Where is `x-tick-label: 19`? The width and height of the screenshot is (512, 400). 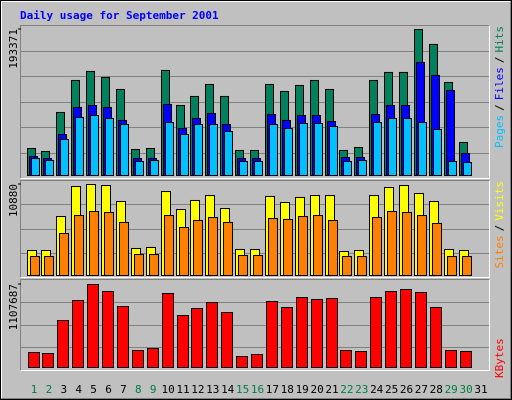 x-tick-label: 19 is located at coordinates (302, 389).